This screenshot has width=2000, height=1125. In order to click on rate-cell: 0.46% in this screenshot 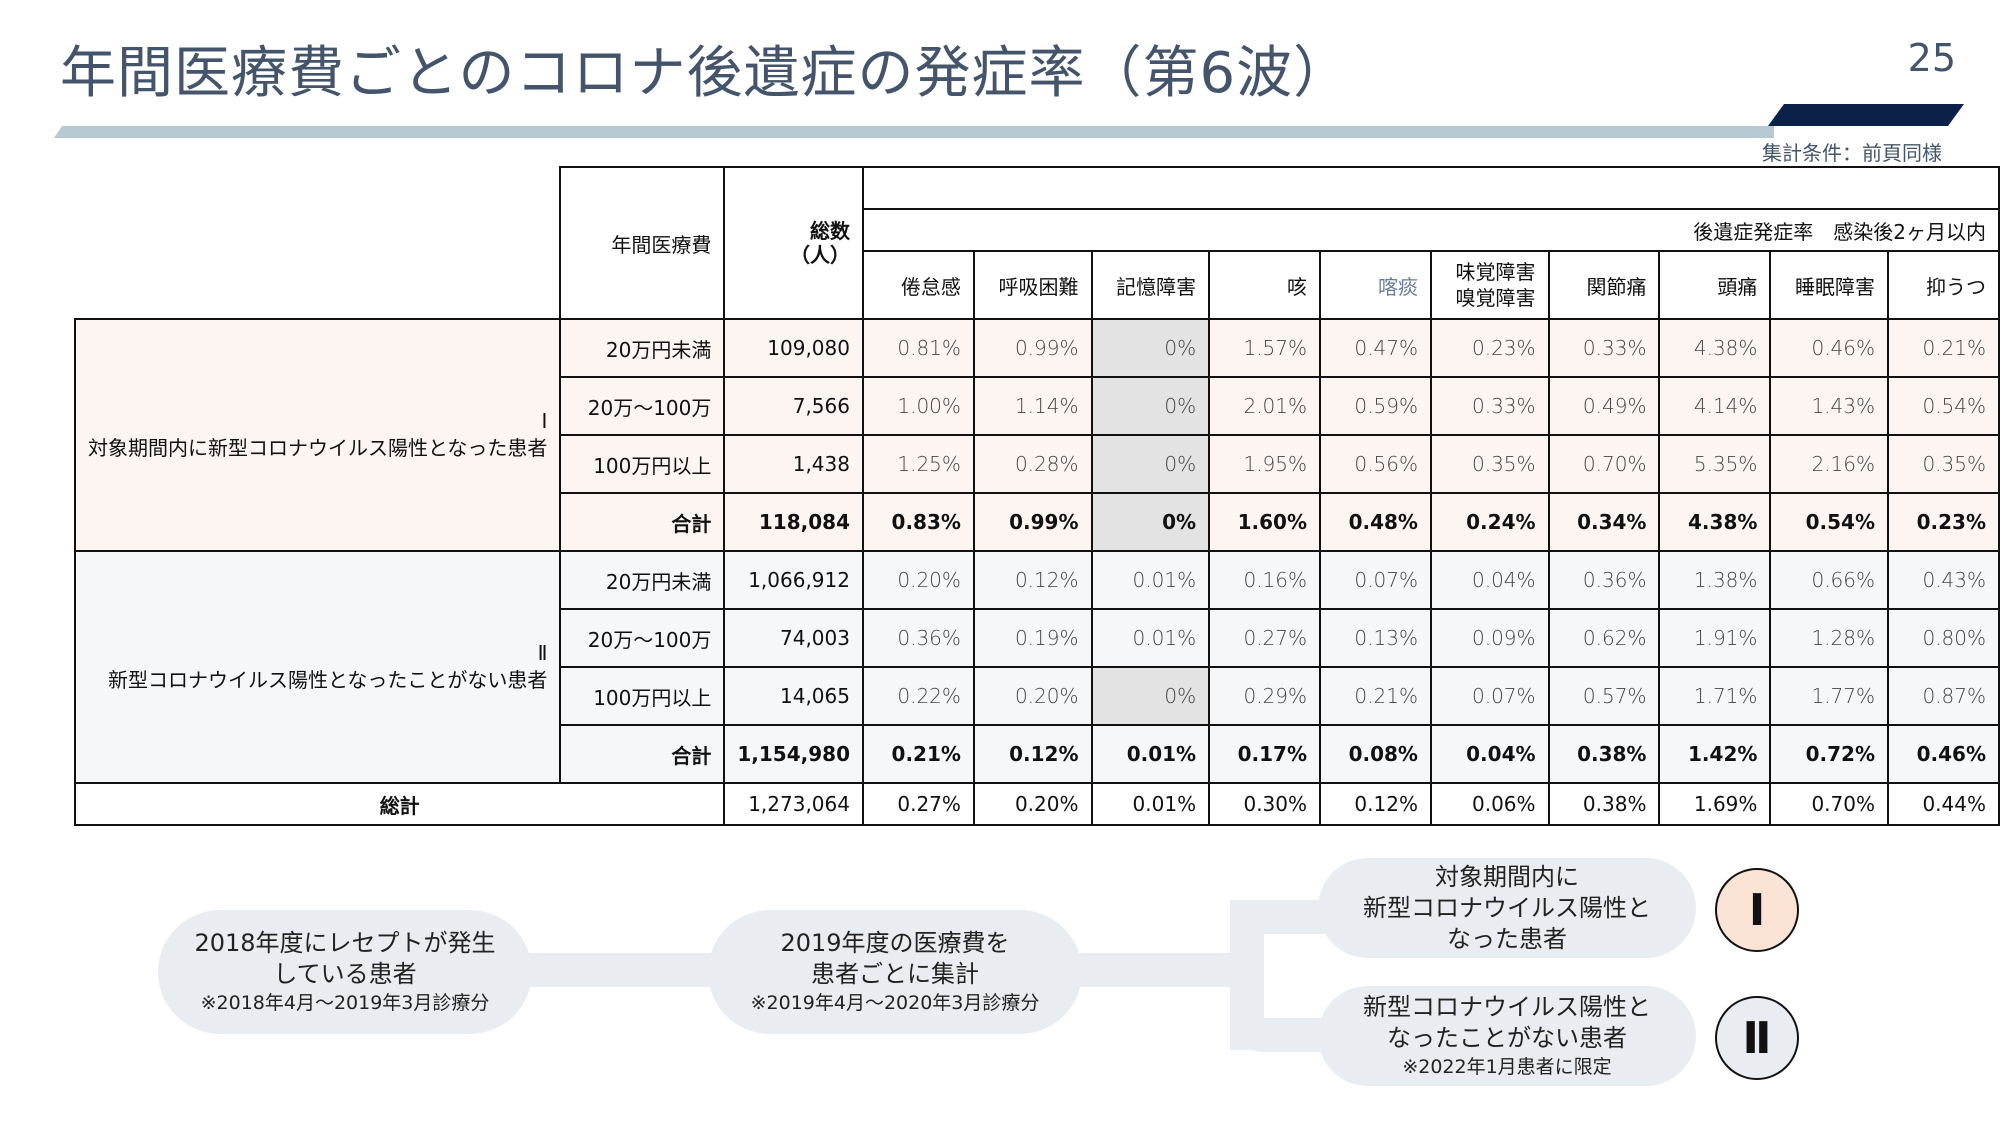, I will do `click(1829, 348)`.